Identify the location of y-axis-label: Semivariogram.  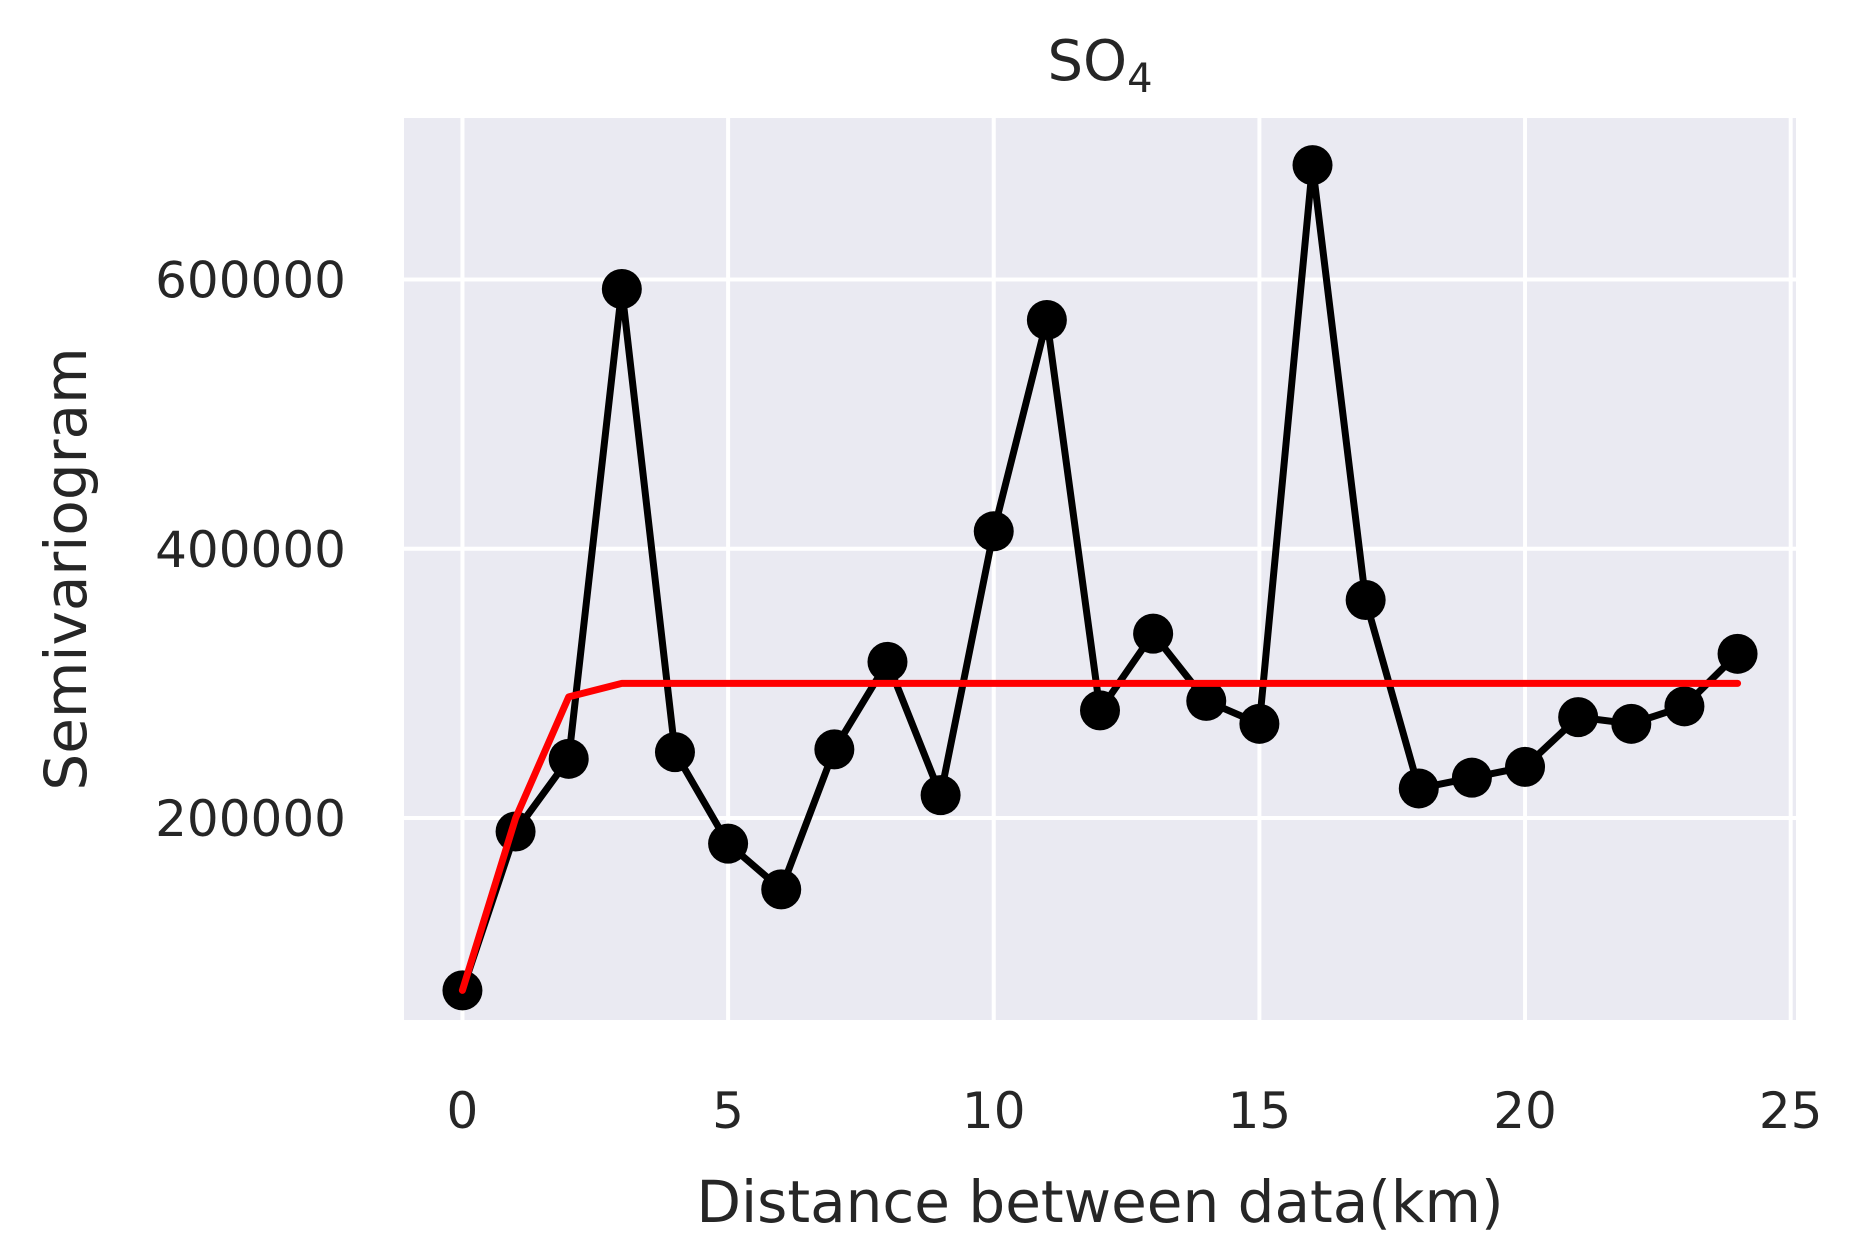
(66, 568).